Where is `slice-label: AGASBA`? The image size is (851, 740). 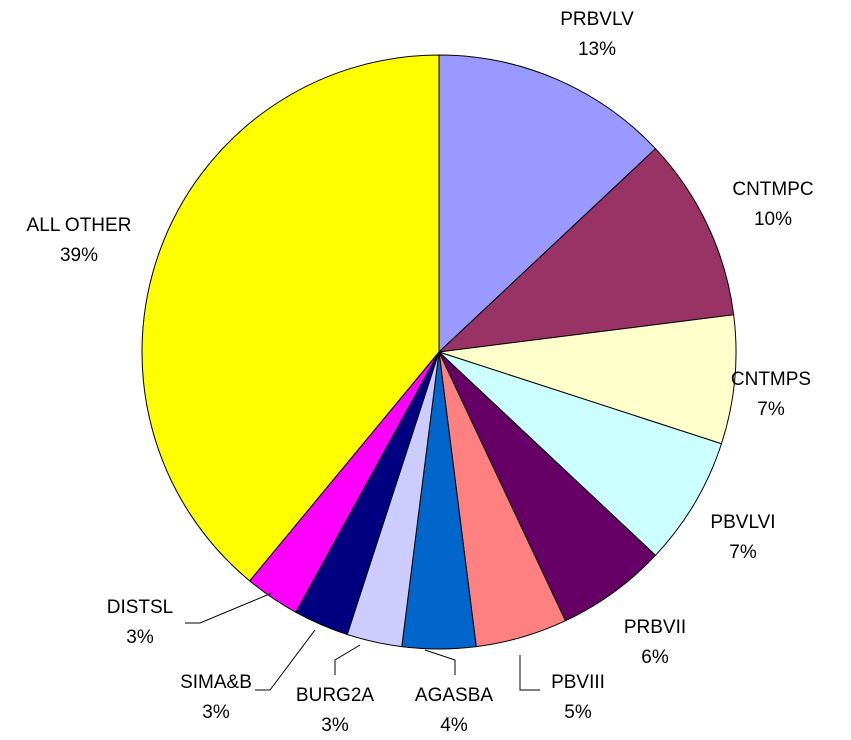 slice-label: AGASBA is located at coordinates (454, 695).